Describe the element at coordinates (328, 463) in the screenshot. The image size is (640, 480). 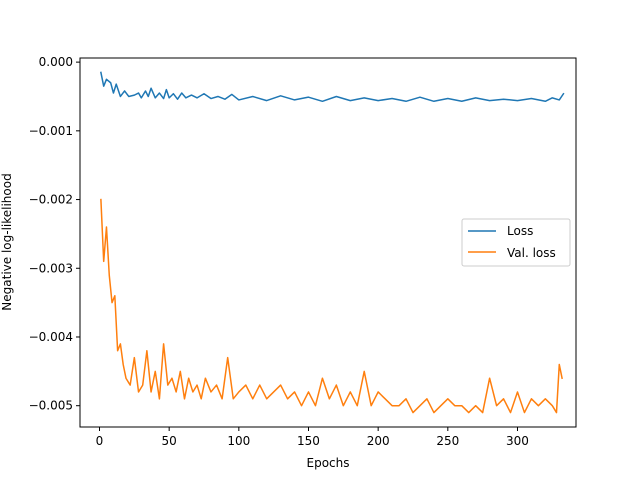
I see `x-axis-label: Epochs` at that location.